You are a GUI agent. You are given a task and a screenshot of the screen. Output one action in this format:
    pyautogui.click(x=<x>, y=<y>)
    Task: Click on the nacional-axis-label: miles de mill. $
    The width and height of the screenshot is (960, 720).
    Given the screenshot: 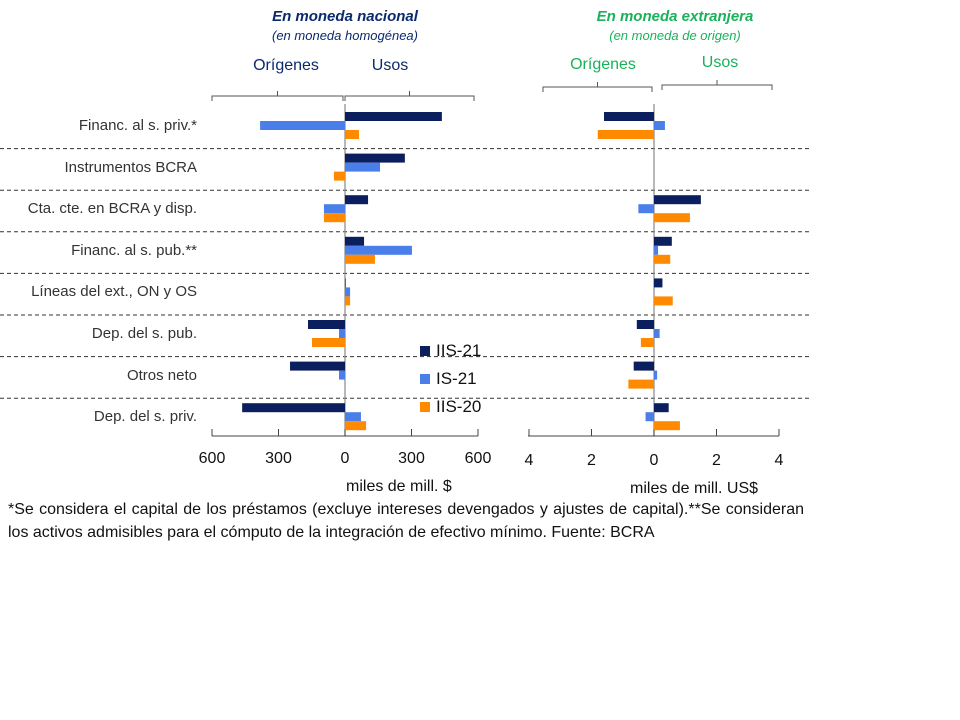 What is the action you would take?
    pyautogui.click(x=399, y=486)
    